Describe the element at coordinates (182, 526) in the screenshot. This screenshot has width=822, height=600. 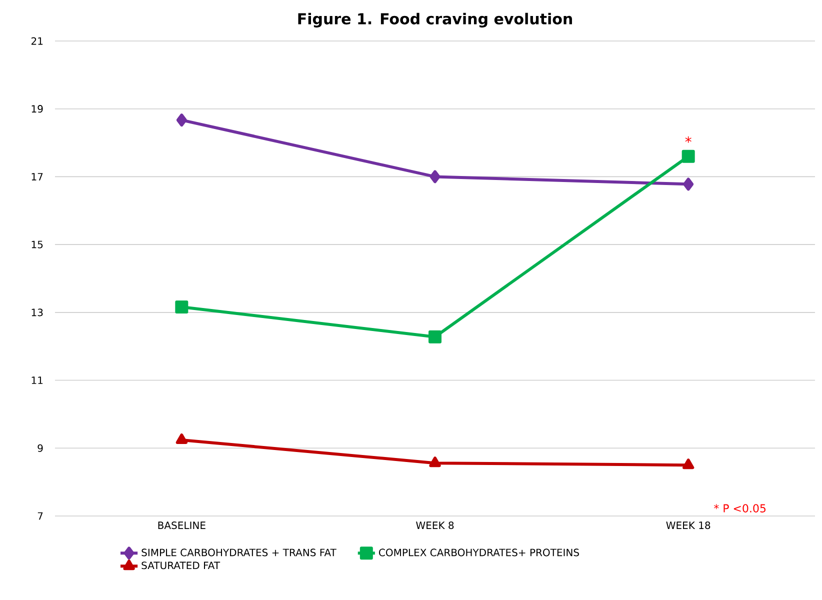
I see `x-tick-label: BASELINE` at that location.